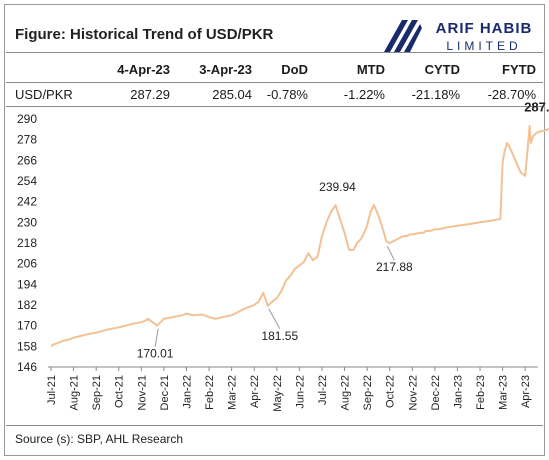  I want to click on header-fytd: FYTD, so click(519, 69).